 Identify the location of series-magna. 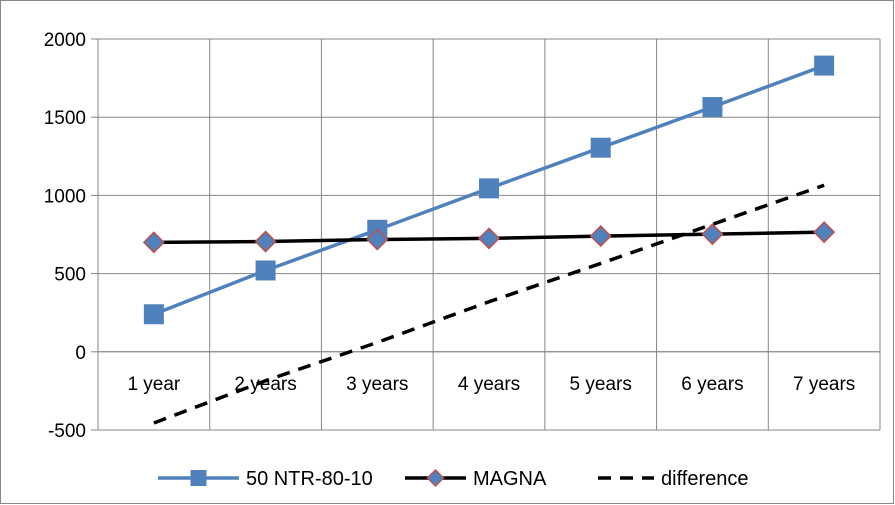
(489, 237).